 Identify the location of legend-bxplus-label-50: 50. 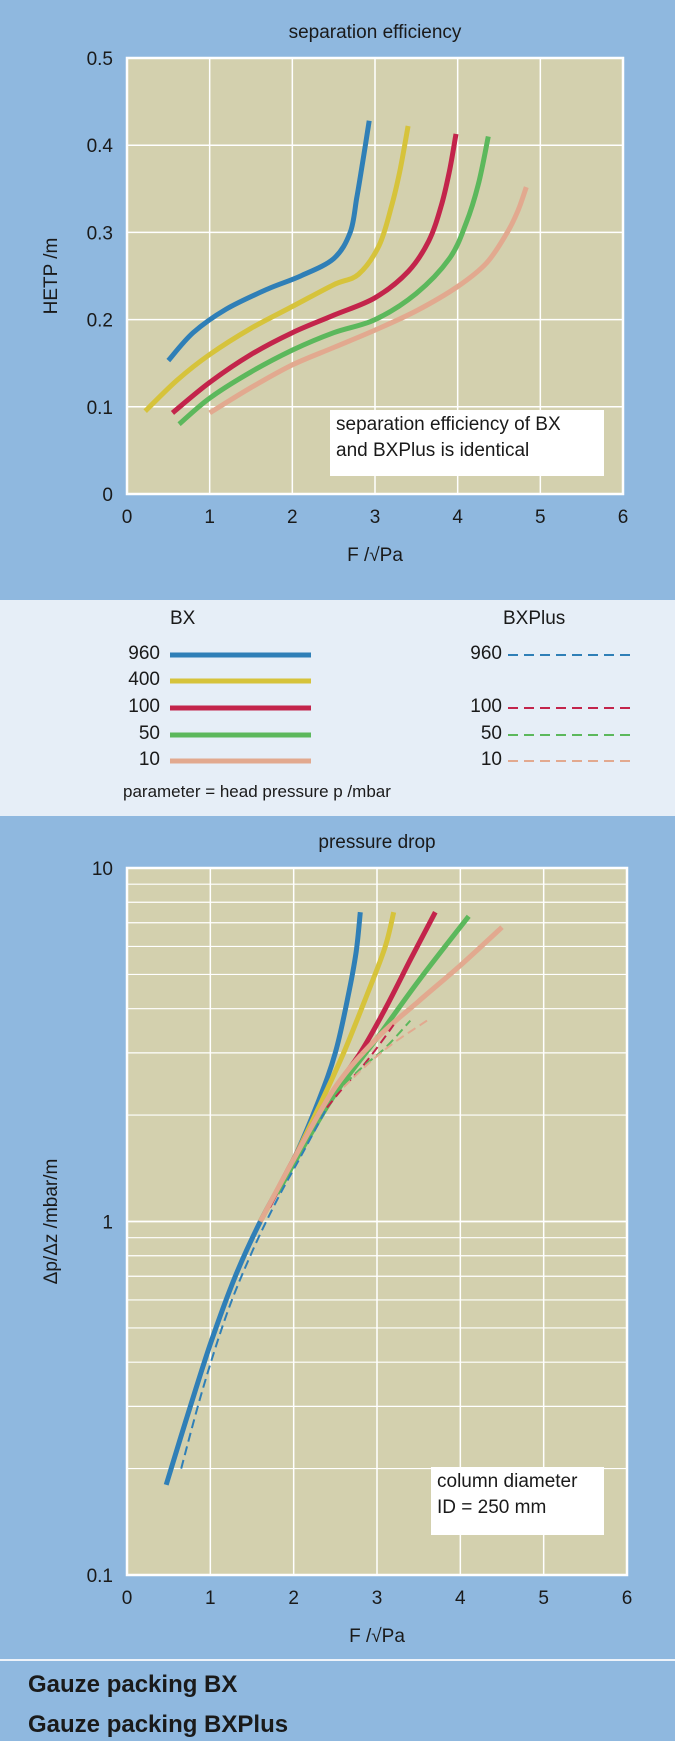
(491, 733).